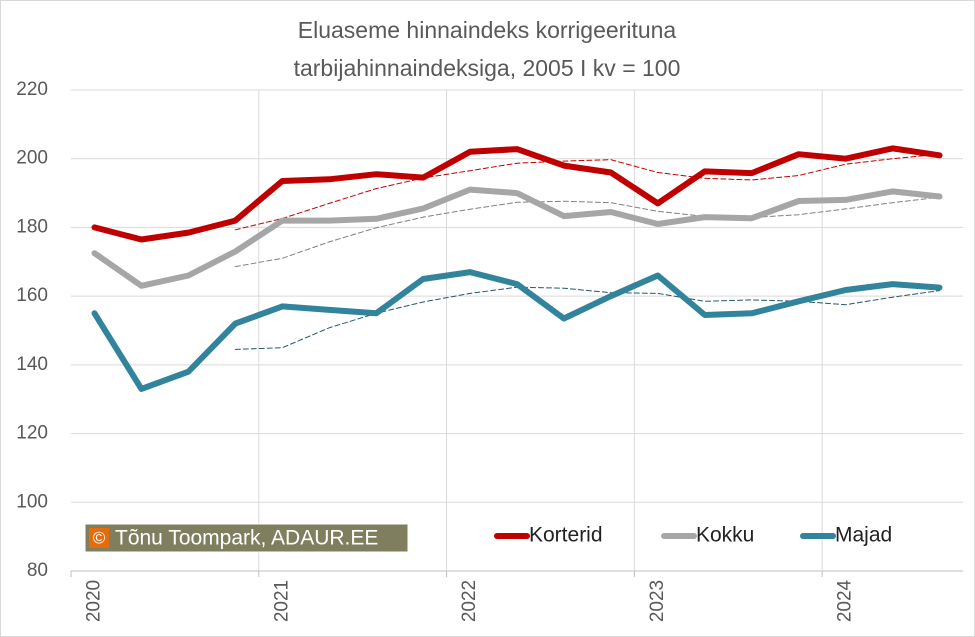  What do you see at coordinates (845, 600) in the screenshot?
I see `x-tick-label: 2024` at bounding box center [845, 600].